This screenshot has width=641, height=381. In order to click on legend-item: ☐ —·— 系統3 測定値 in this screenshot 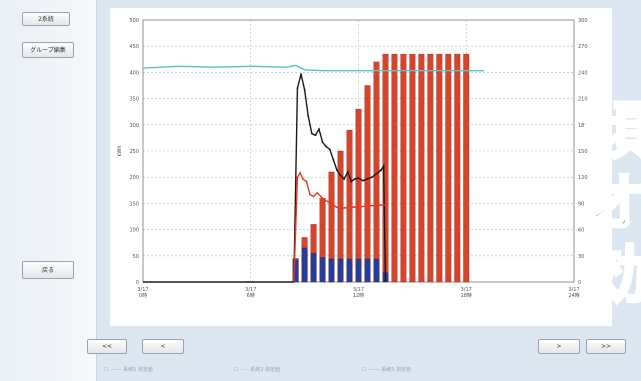, I will do `click(386, 369)`.